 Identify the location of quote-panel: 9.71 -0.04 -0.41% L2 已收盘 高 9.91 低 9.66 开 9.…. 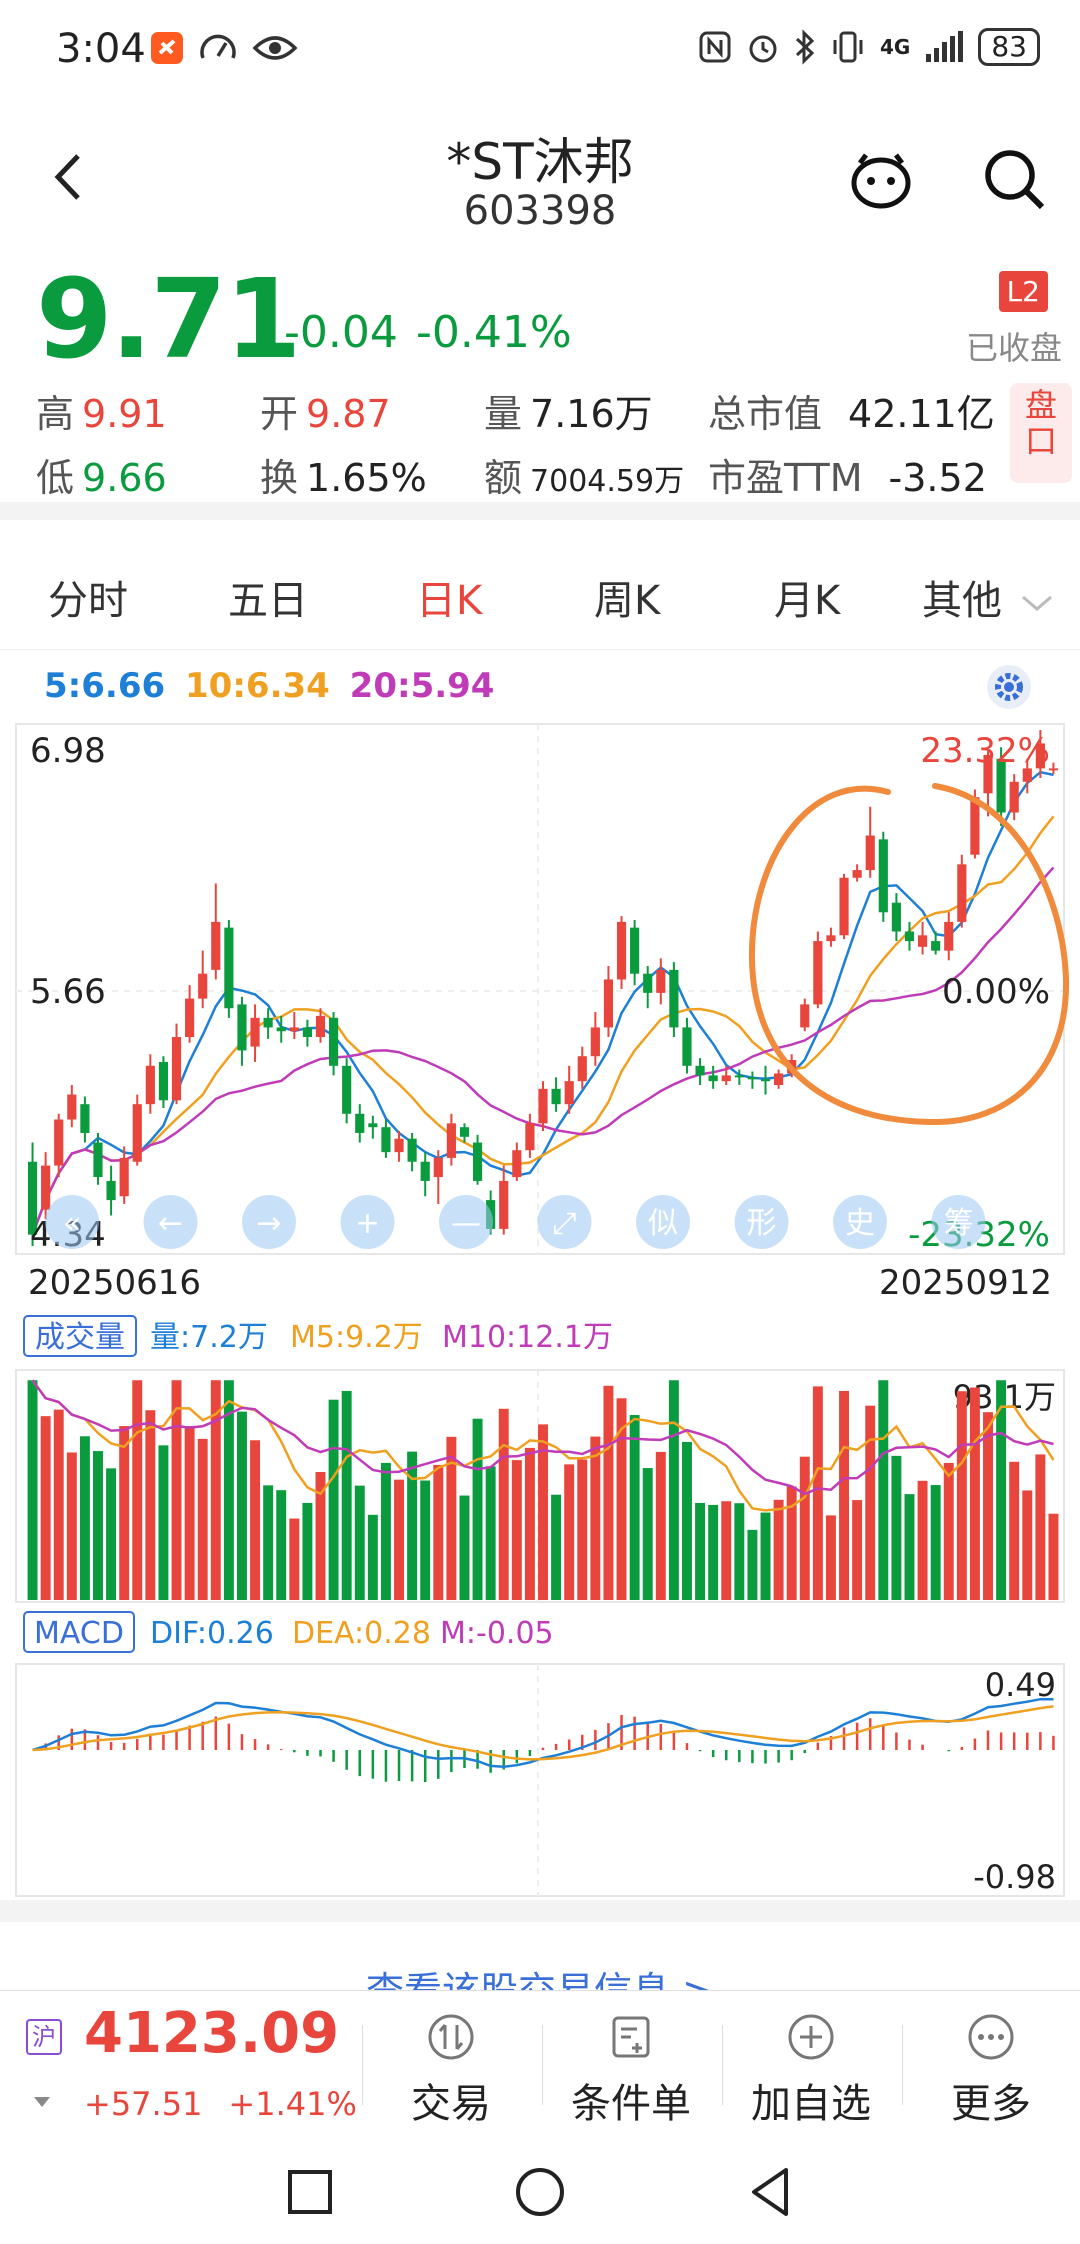
(540, 377).